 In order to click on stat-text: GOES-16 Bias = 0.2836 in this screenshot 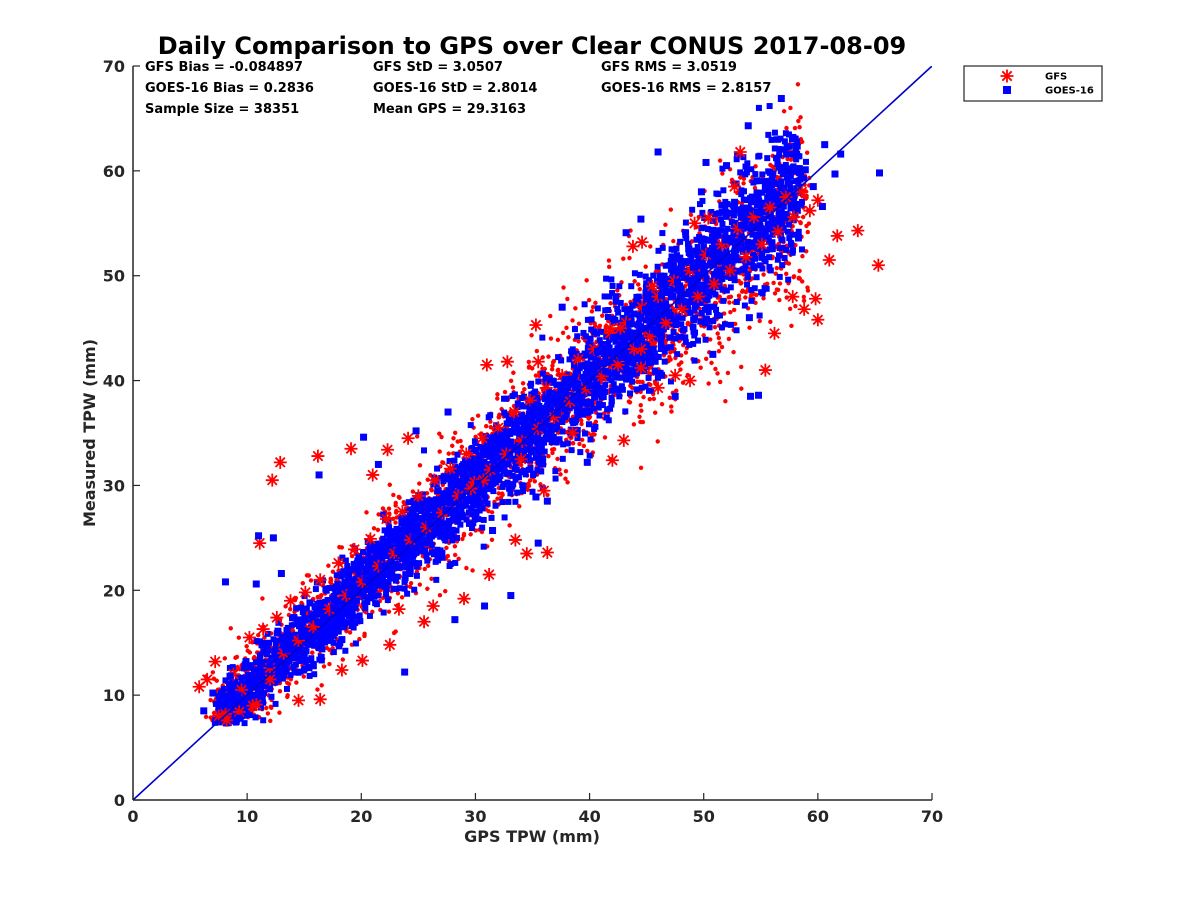, I will do `click(229, 88)`.